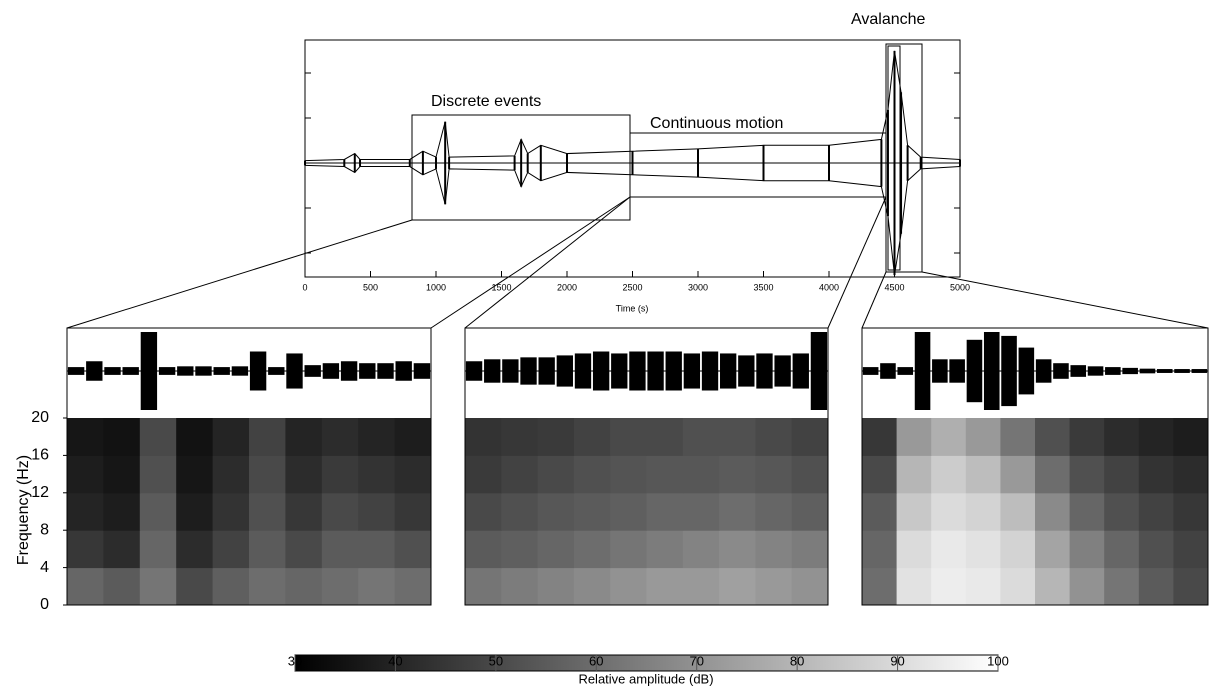 This screenshot has height=687, width=1209. I want to click on y-tick-label: 12, so click(40, 492).